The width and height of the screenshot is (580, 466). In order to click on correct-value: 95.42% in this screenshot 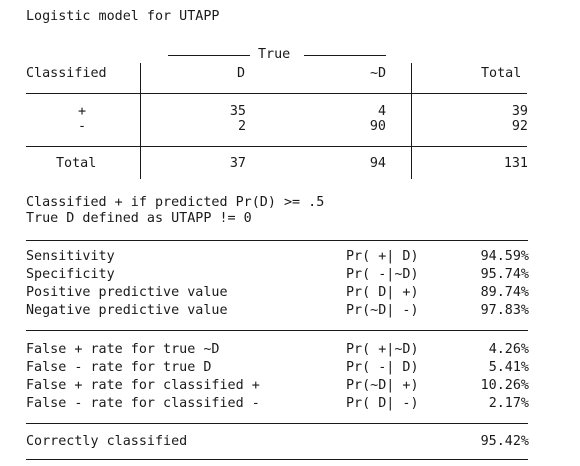, I will do `click(504, 441)`.